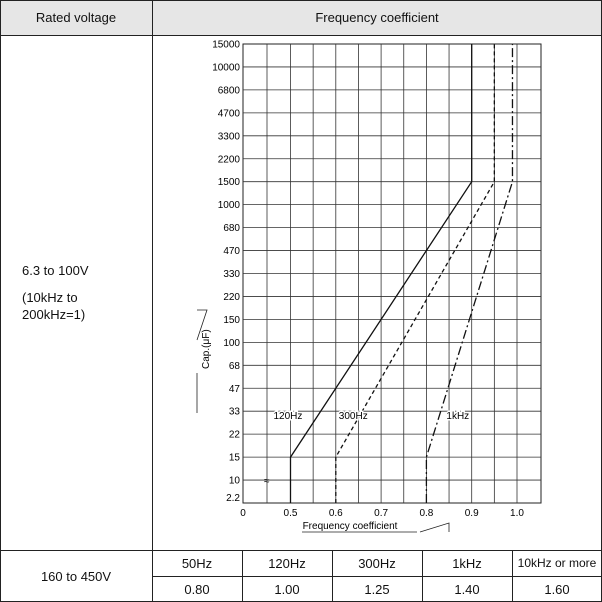 The width and height of the screenshot is (602, 602). I want to click on coef-cell-120hz: 1.00, so click(287, 589).